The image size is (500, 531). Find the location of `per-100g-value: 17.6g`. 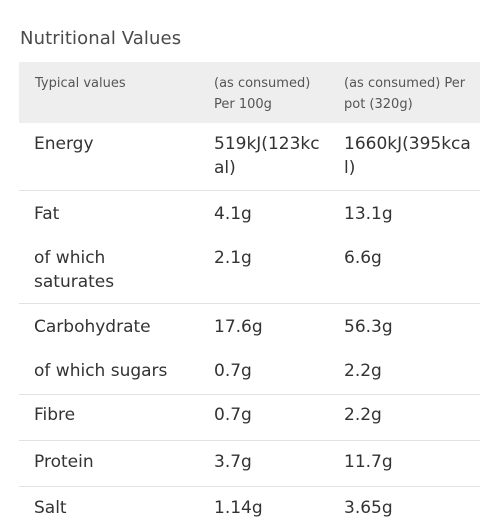

per-100g-value: 17.6g is located at coordinates (238, 327).